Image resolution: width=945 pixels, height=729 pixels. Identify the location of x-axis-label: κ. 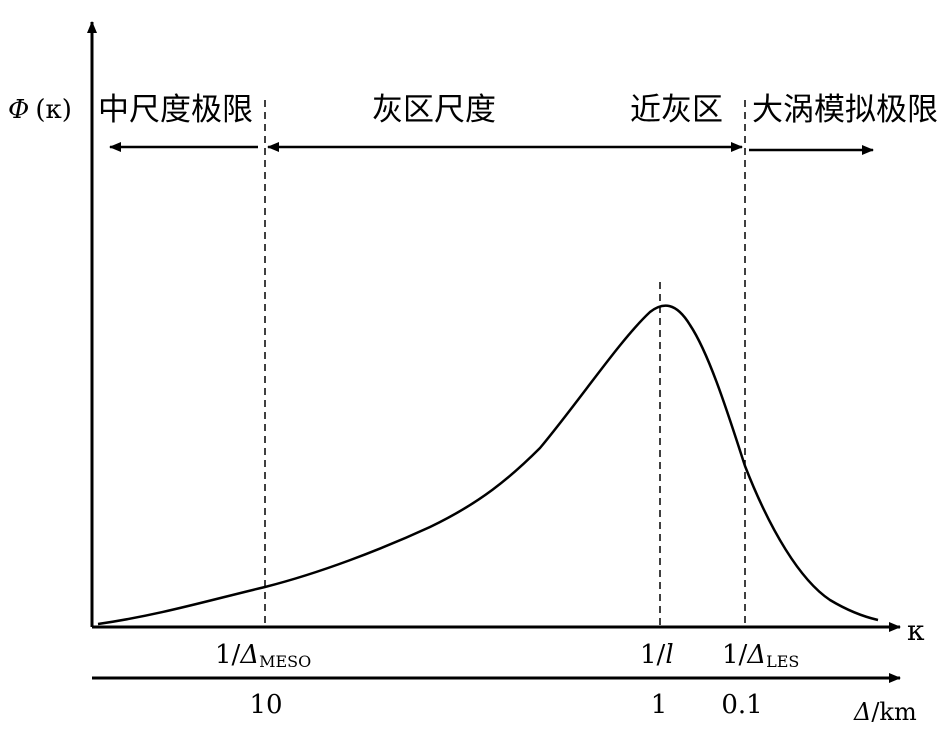
(916, 630).